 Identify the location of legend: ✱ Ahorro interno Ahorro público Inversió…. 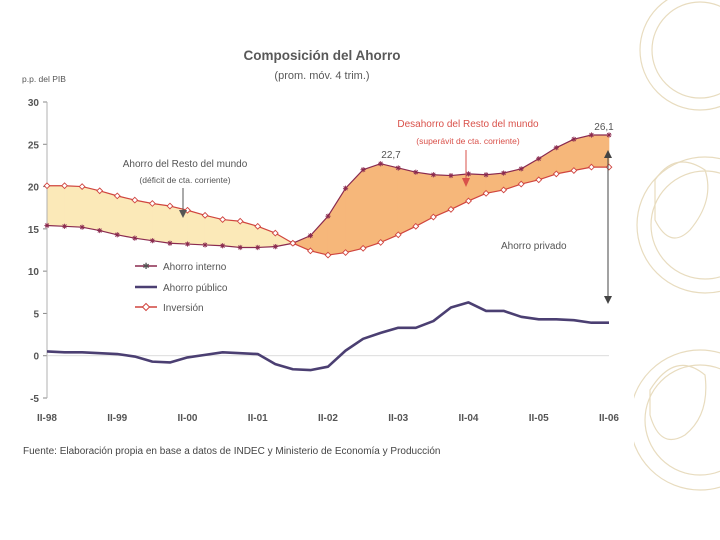
(181, 287).